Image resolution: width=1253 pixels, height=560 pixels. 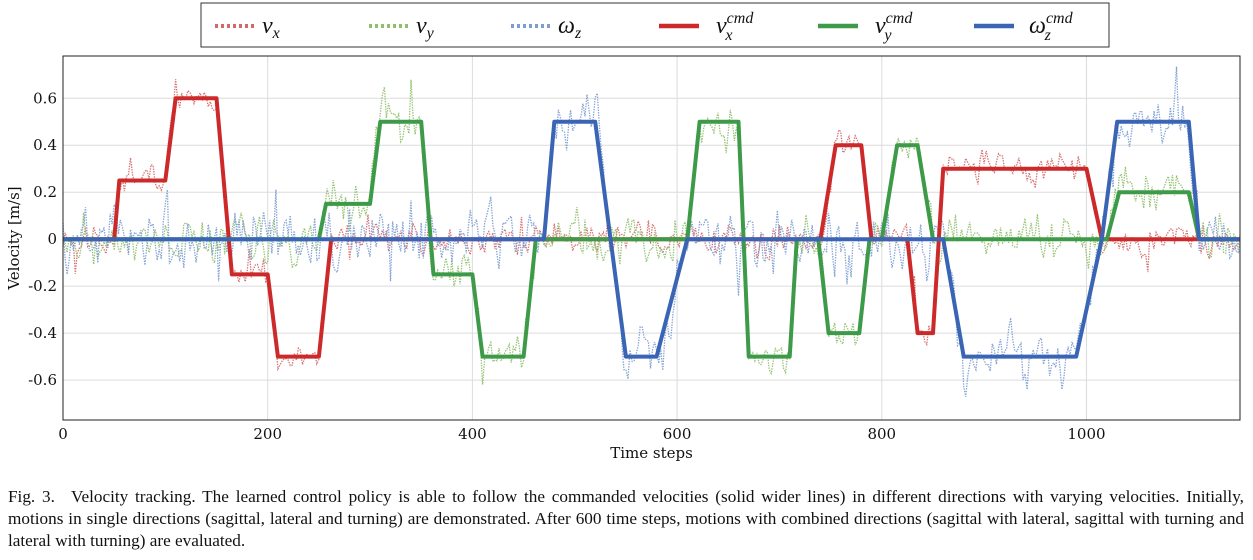 I want to click on x-axis-label: Time steps, so click(x=651, y=453).